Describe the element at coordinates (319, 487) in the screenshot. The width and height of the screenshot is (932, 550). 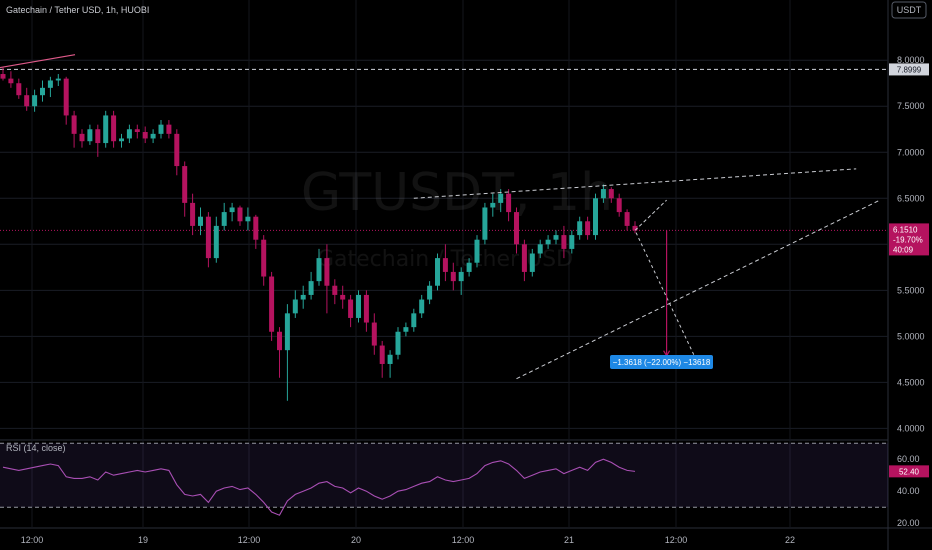
I see `rsi-line` at that location.